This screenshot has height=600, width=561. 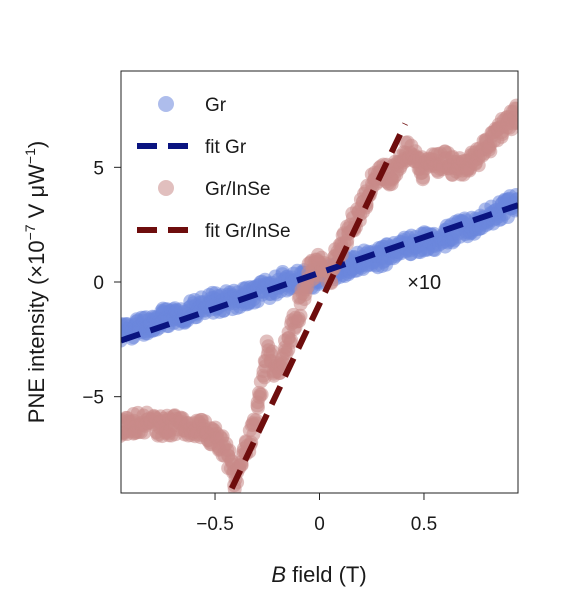 What do you see at coordinates (98, 283) in the screenshot?
I see `y-tick-label-1: 0` at bounding box center [98, 283].